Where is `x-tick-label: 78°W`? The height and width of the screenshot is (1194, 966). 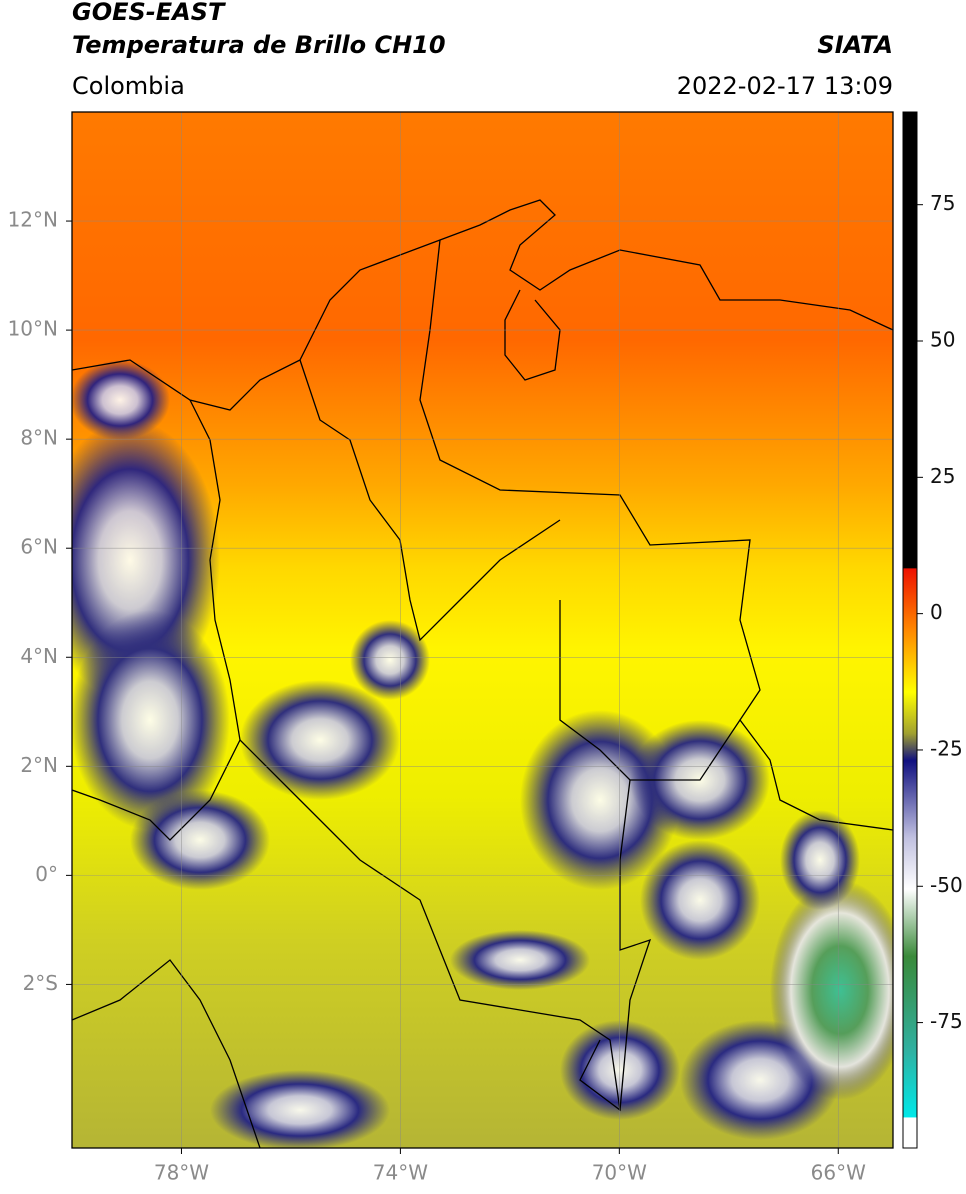
x-tick-label: 78°W is located at coordinates (181, 1173).